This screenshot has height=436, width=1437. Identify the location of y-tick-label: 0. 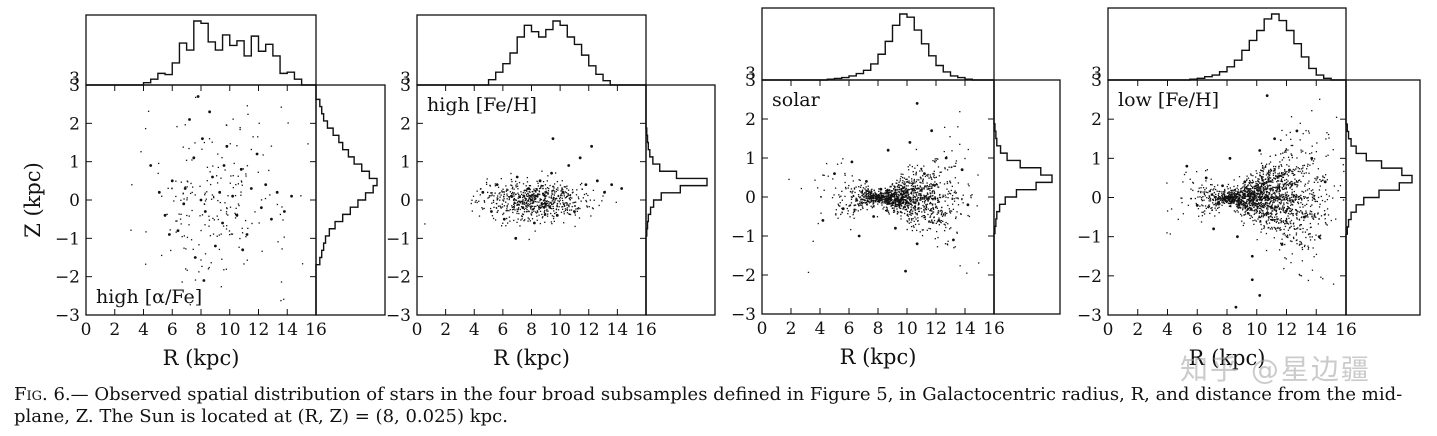
(405, 201).